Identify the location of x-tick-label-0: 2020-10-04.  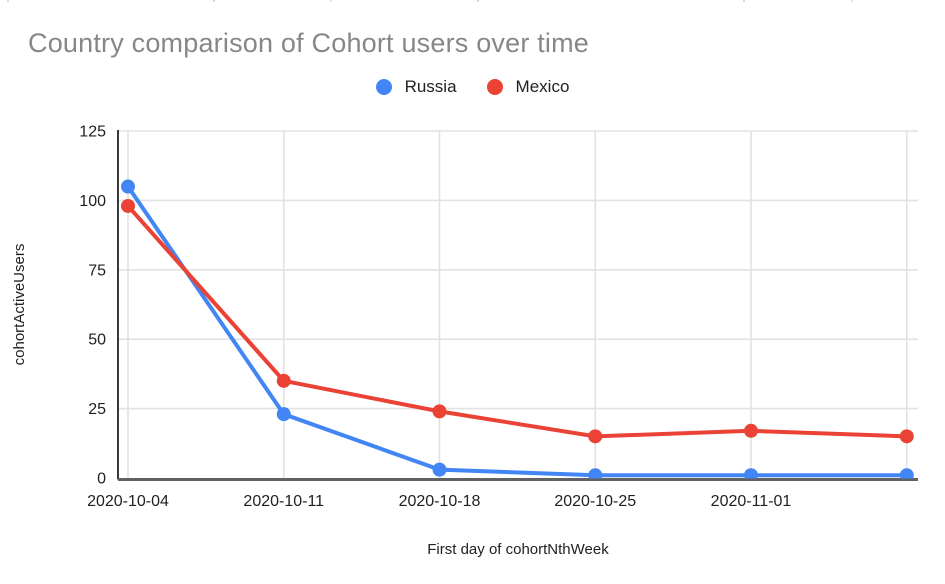
(128, 501).